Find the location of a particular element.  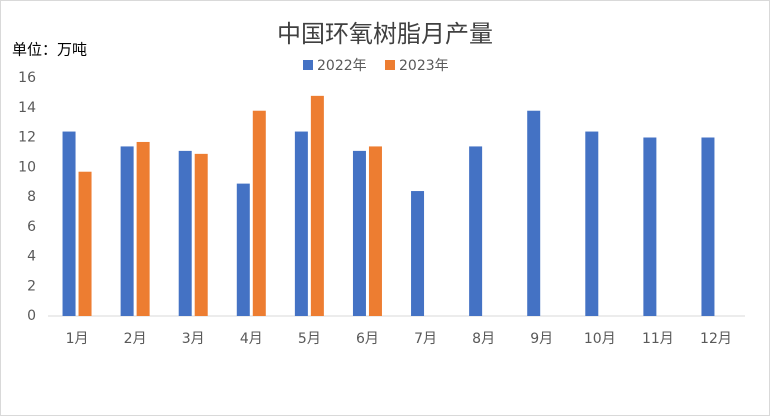

y-tick-label: 14 is located at coordinates (27, 108).